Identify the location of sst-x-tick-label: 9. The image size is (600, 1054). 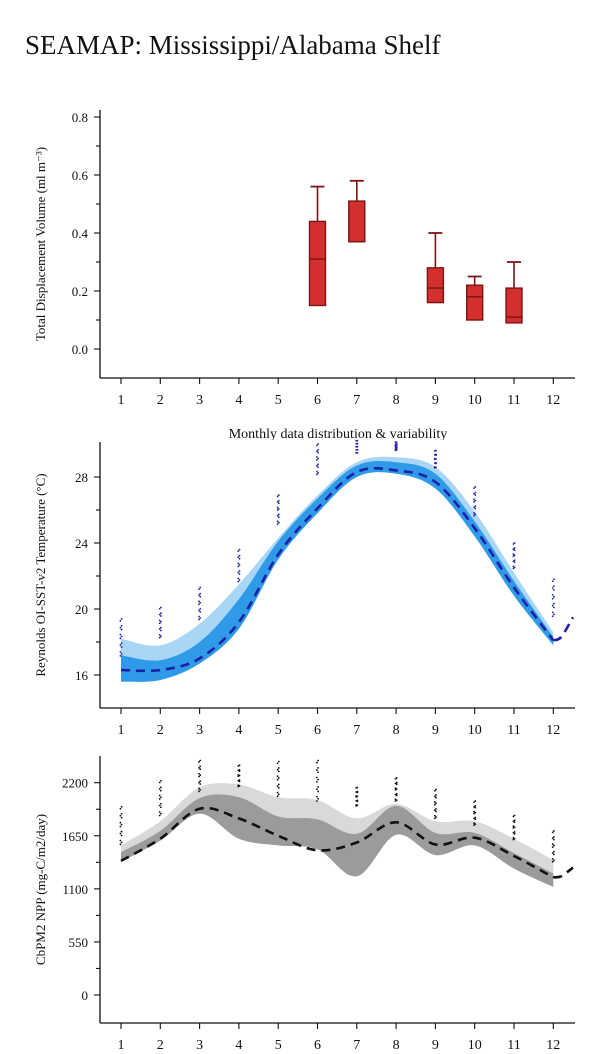
(435, 730).